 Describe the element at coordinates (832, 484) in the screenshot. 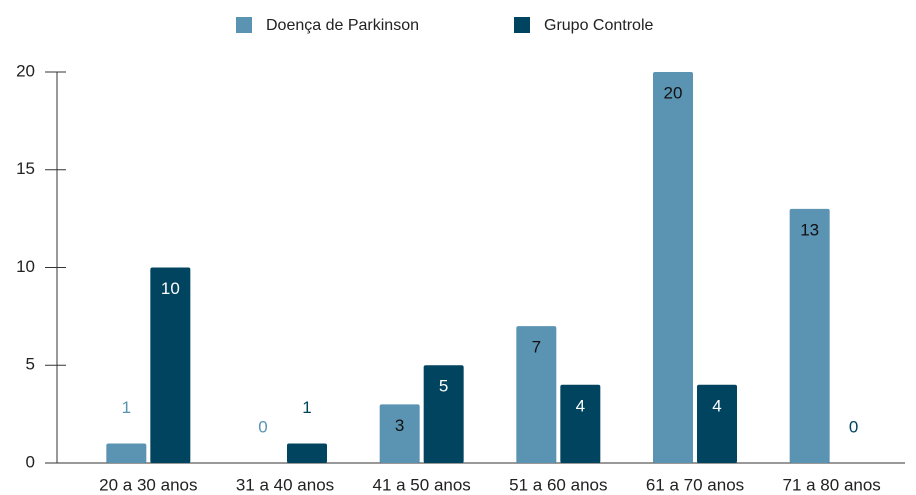

I see `x-tick-label: 71 a 80 anos` at that location.